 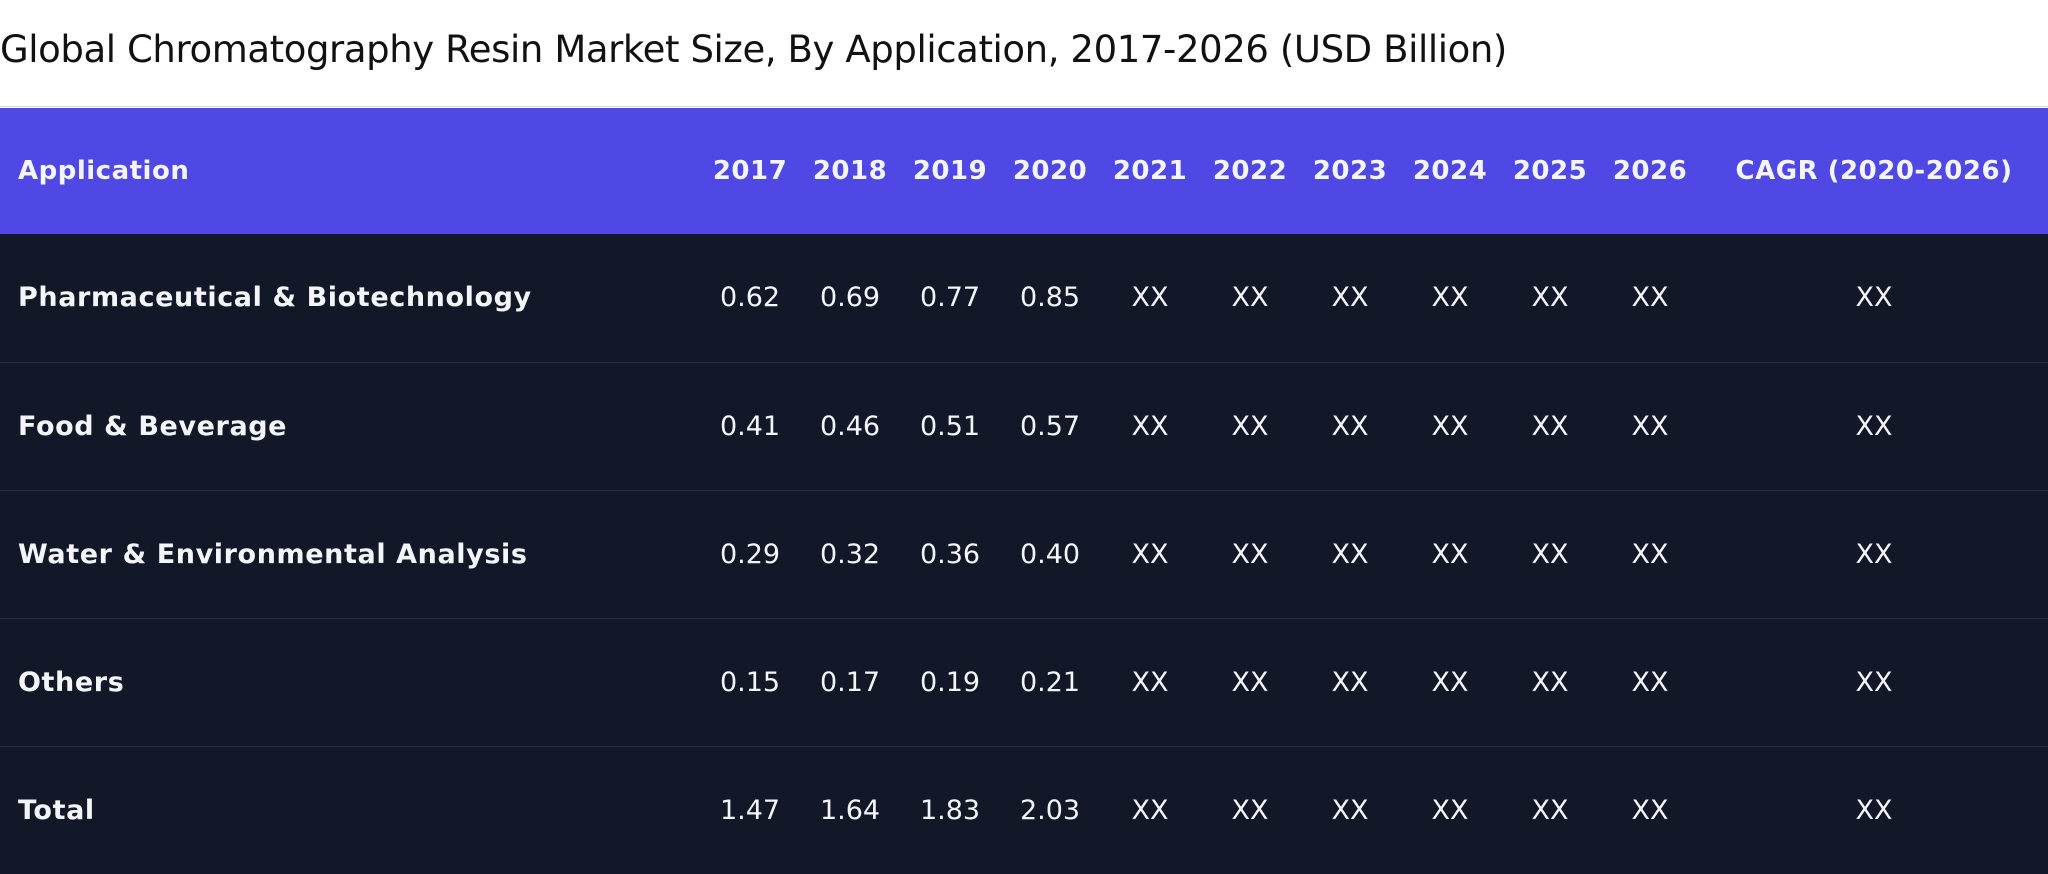 What do you see at coordinates (273, 554) in the screenshot?
I see `row-label: Water & Environmental Analysis` at bounding box center [273, 554].